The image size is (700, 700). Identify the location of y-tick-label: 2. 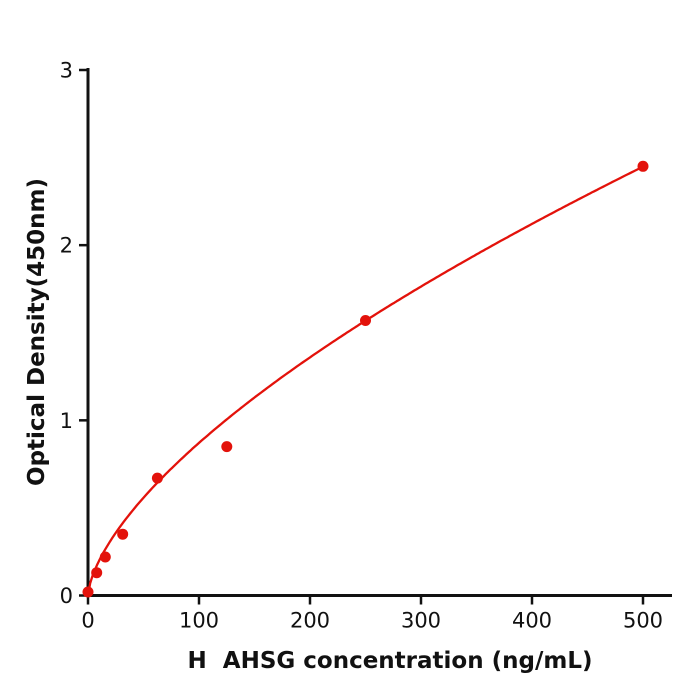
(66, 246).